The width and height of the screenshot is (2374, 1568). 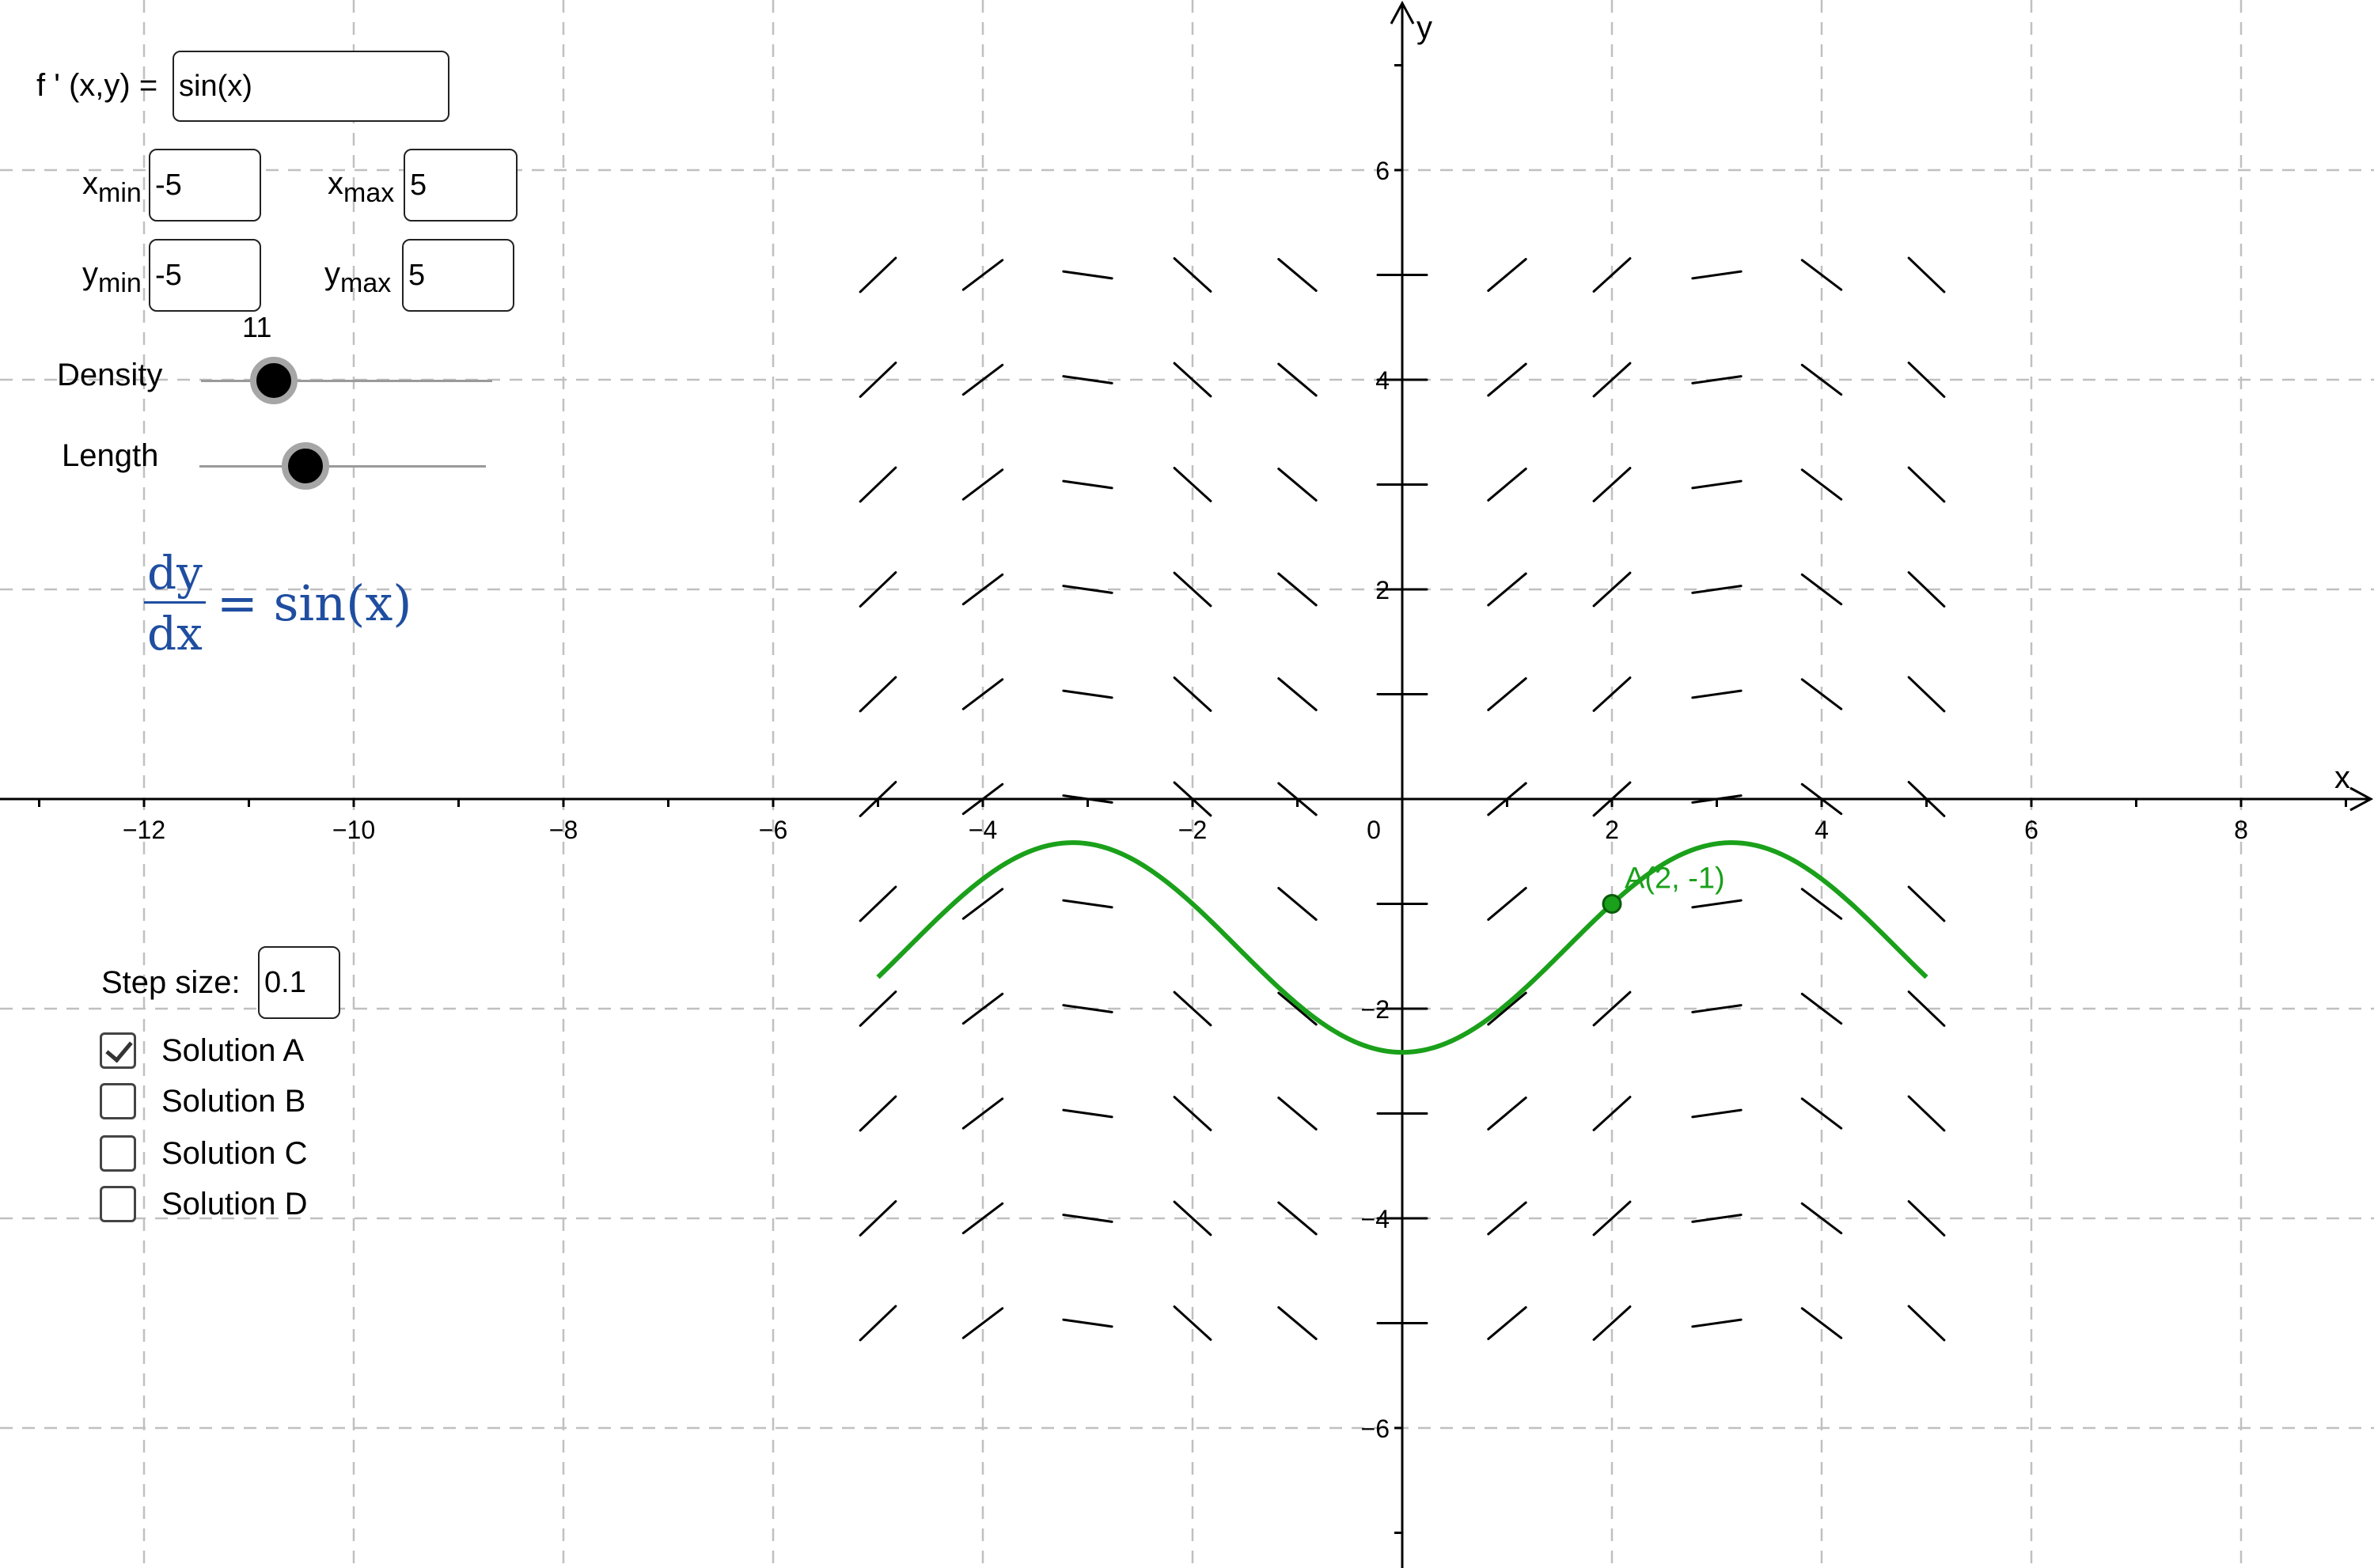 I want to click on y-axis-label: y, so click(x=1424, y=27).